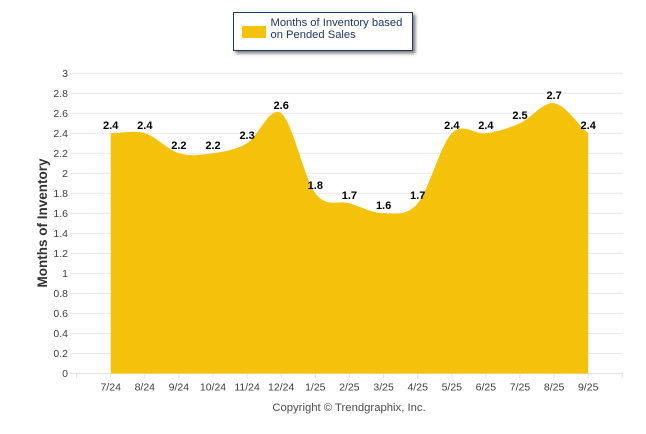 This screenshot has width=646, height=434. What do you see at coordinates (145, 388) in the screenshot?
I see `svg-text: 8/24` at bounding box center [145, 388].